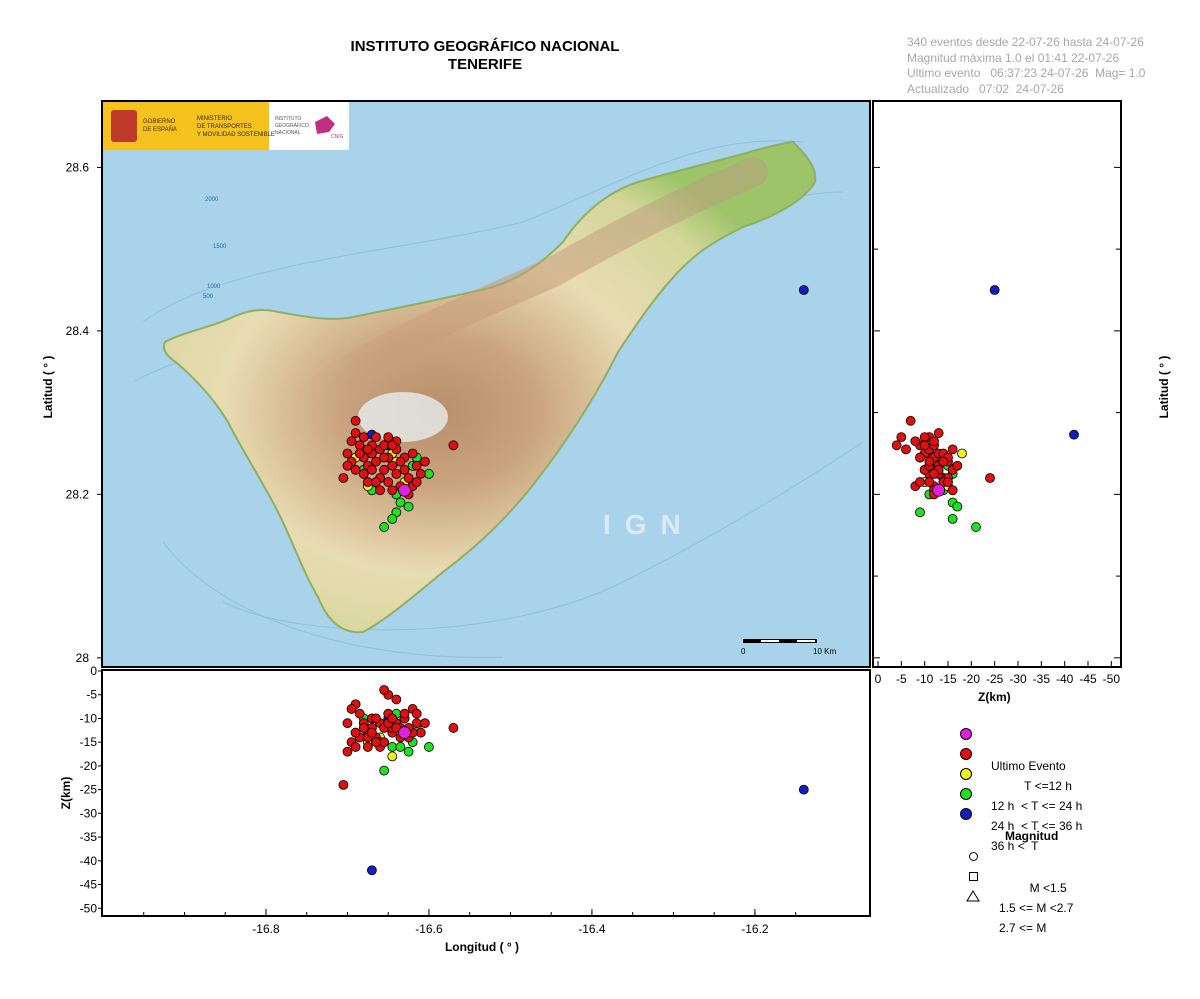 The image size is (1200, 999). Describe the element at coordinates (1015, 846) in the screenshot. I see `legend-label-t36plus: 36 h < T` at that location.